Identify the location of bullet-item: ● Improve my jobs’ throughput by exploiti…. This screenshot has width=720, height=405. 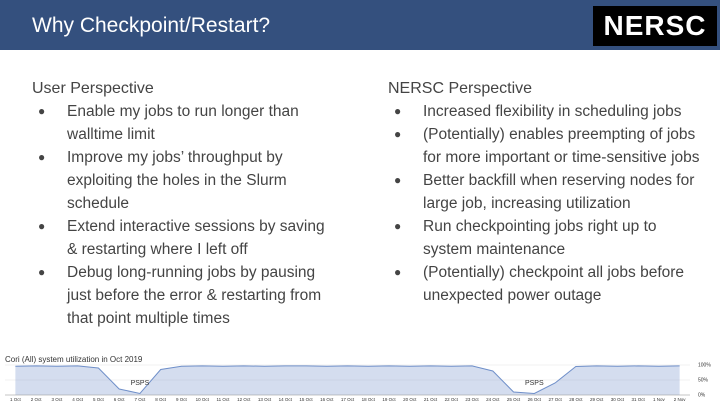
(182, 180).